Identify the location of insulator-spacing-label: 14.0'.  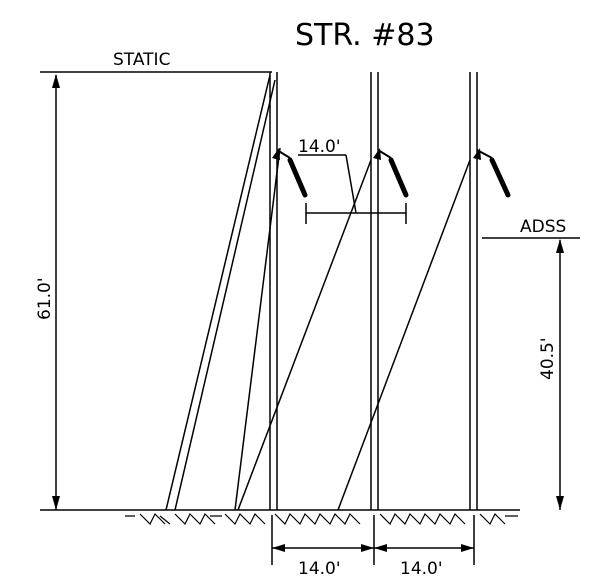
(319, 147).